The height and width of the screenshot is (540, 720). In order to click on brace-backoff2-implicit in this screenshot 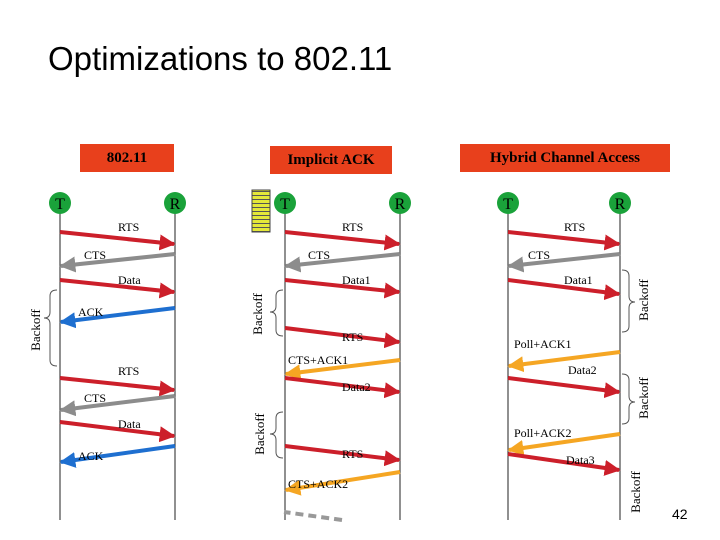, I will do `click(276, 435)`.